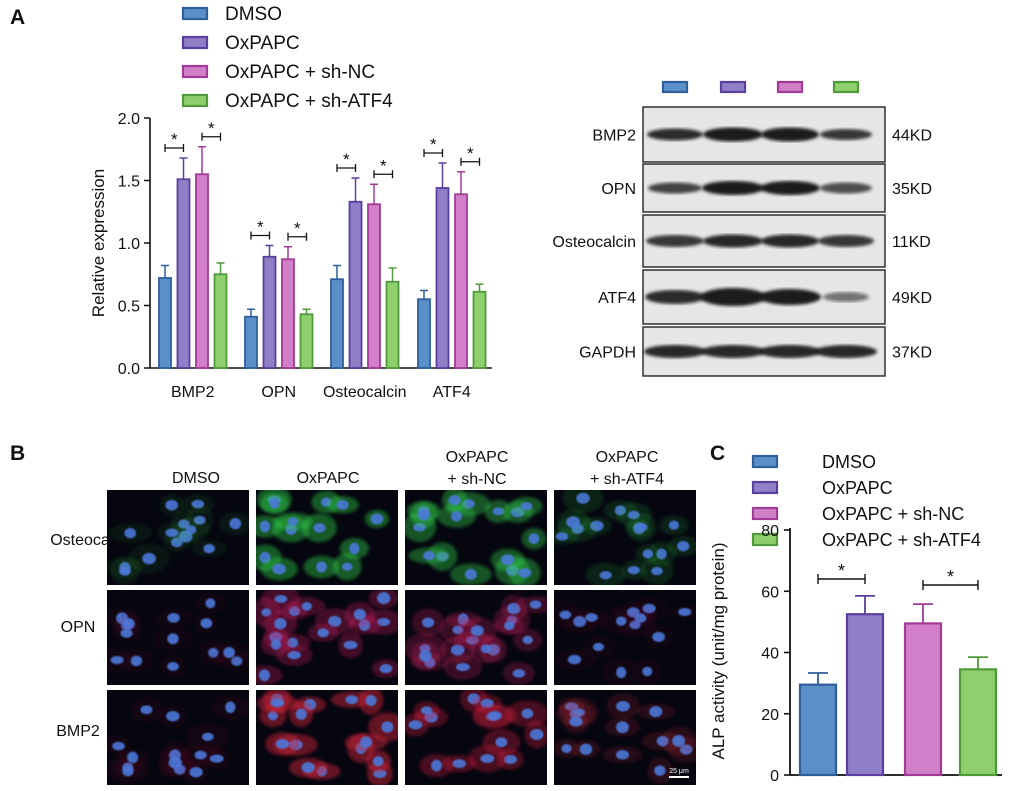  What do you see at coordinates (679, 771) in the screenshot?
I see `scale-bar-label: 25 μm` at bounding box center [679, 771].